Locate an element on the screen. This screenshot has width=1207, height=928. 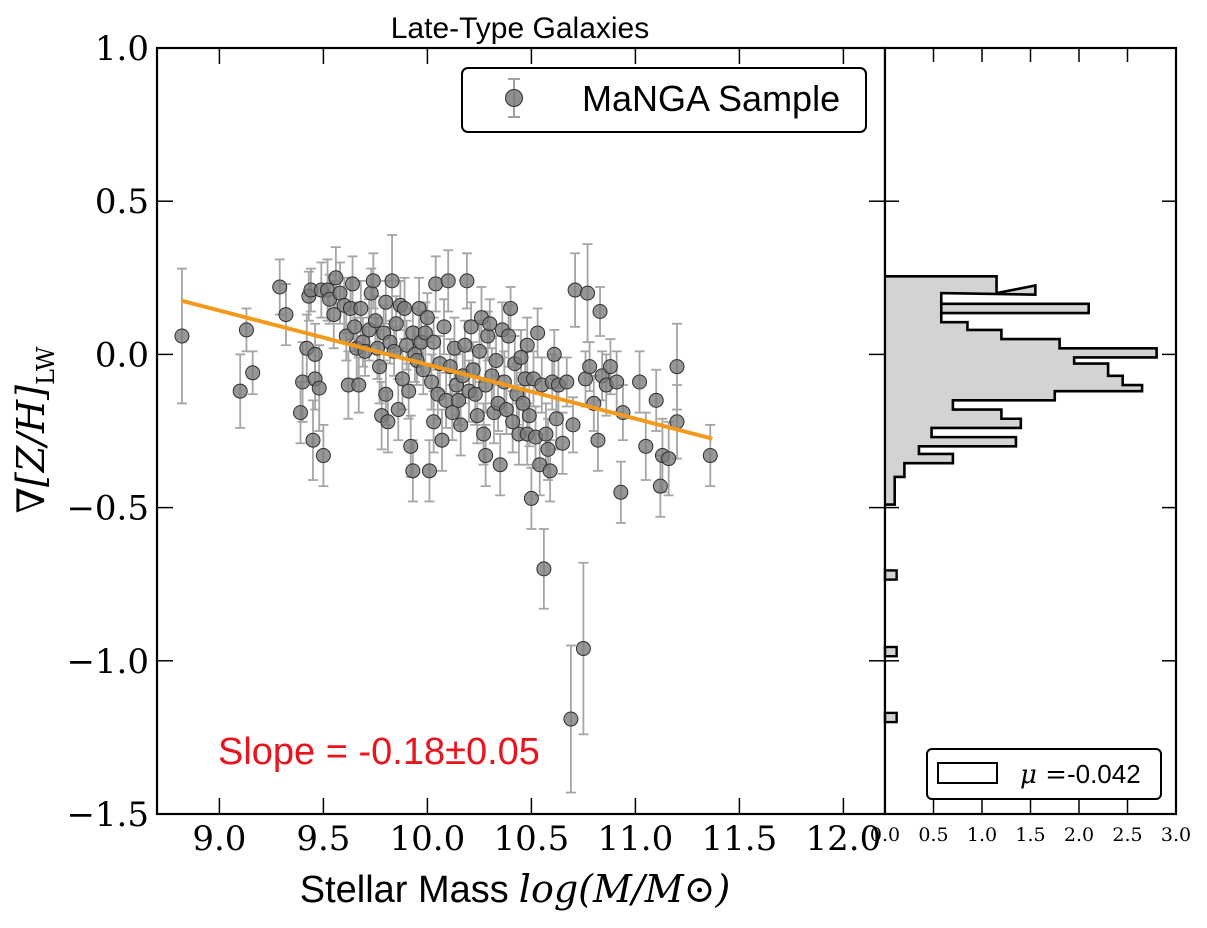
x-tick-label: 11.0 is located at coordinates (636, 839).